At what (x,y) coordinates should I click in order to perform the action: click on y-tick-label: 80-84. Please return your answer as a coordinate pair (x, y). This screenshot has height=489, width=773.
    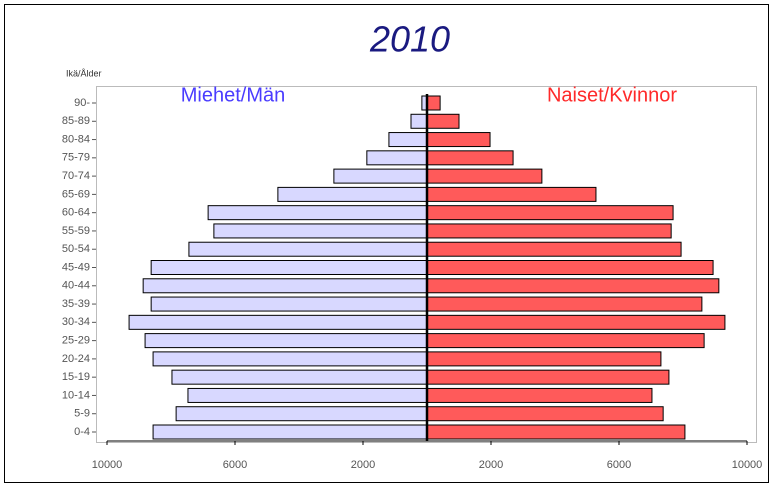
    Looking at the image, I should click on (76, 139).